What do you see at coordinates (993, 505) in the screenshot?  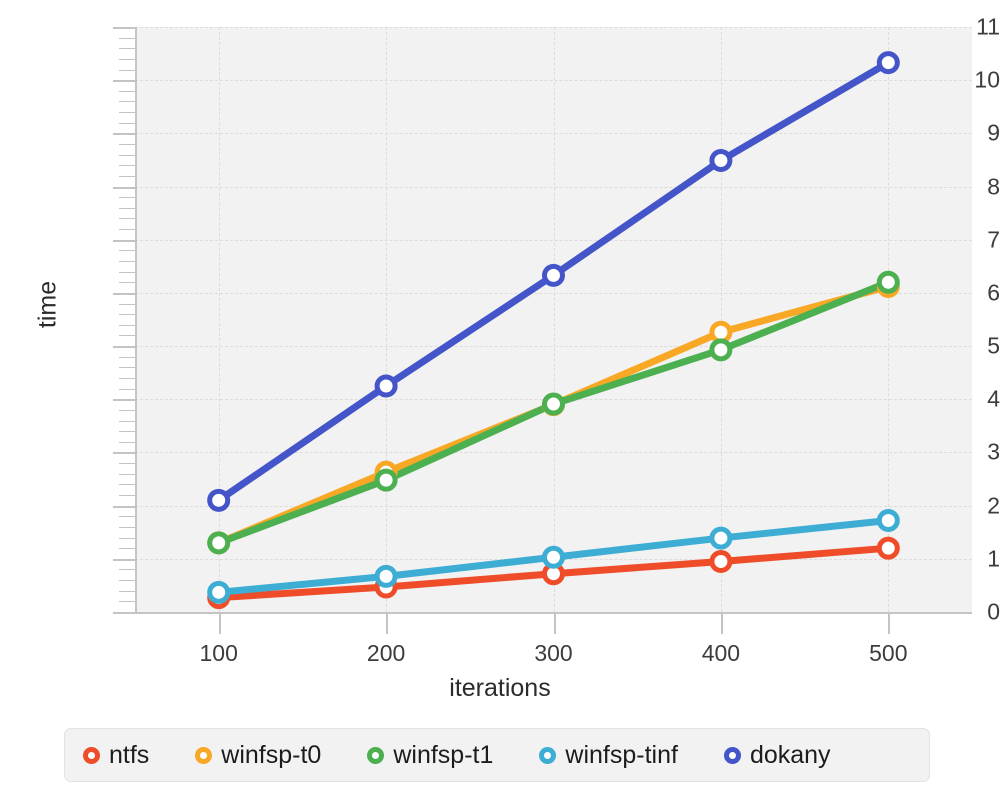 I see `y-tick-label: 2` at bounding box center [993, 505].